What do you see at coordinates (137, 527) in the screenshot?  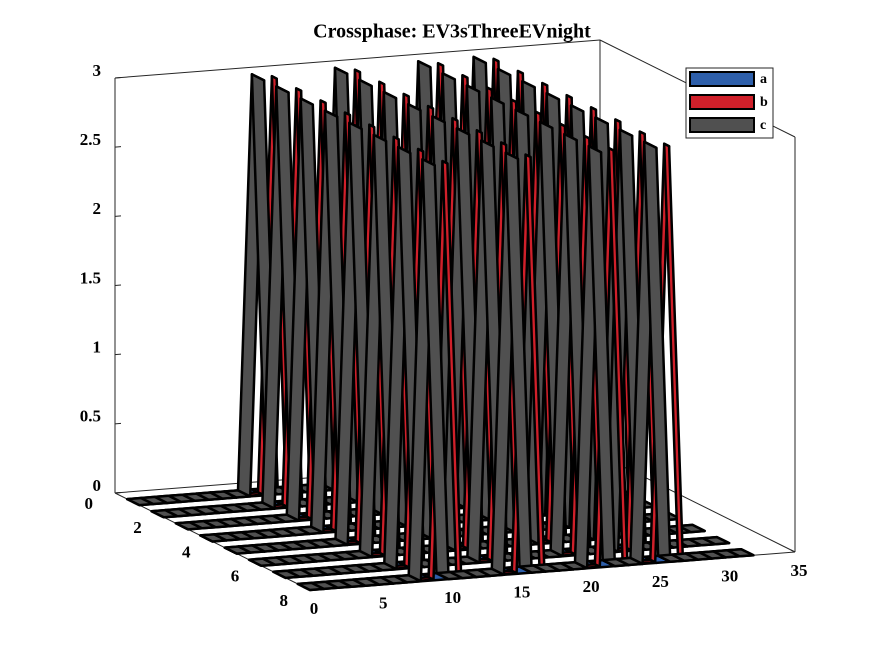 I see `y-tick-label: 2` at bounding box center [137, 527].